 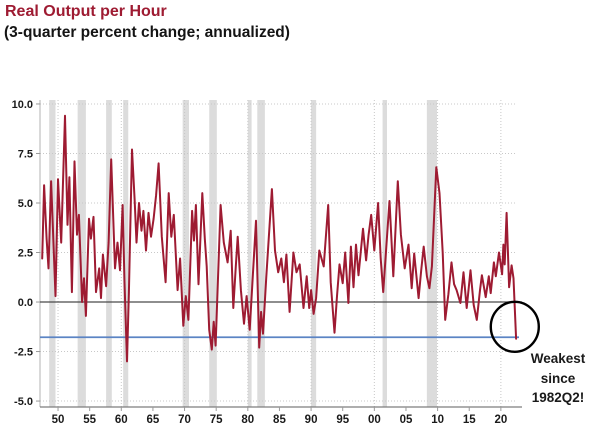 I want to click on annotation-weakest: Weakest since 1982Q2!, so click(x=558, y=378).